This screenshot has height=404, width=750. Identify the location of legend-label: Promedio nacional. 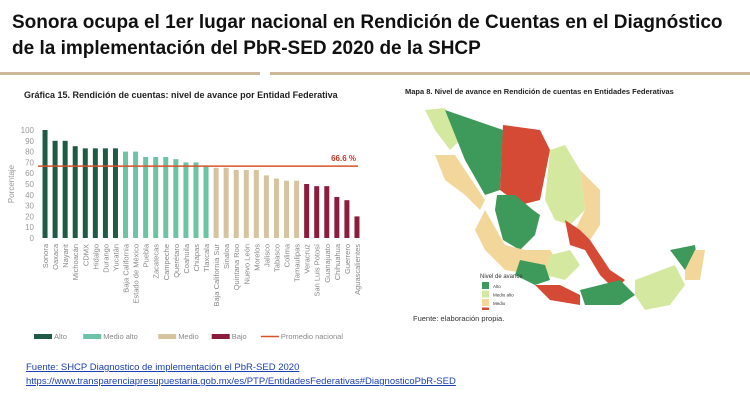
(312, 336).